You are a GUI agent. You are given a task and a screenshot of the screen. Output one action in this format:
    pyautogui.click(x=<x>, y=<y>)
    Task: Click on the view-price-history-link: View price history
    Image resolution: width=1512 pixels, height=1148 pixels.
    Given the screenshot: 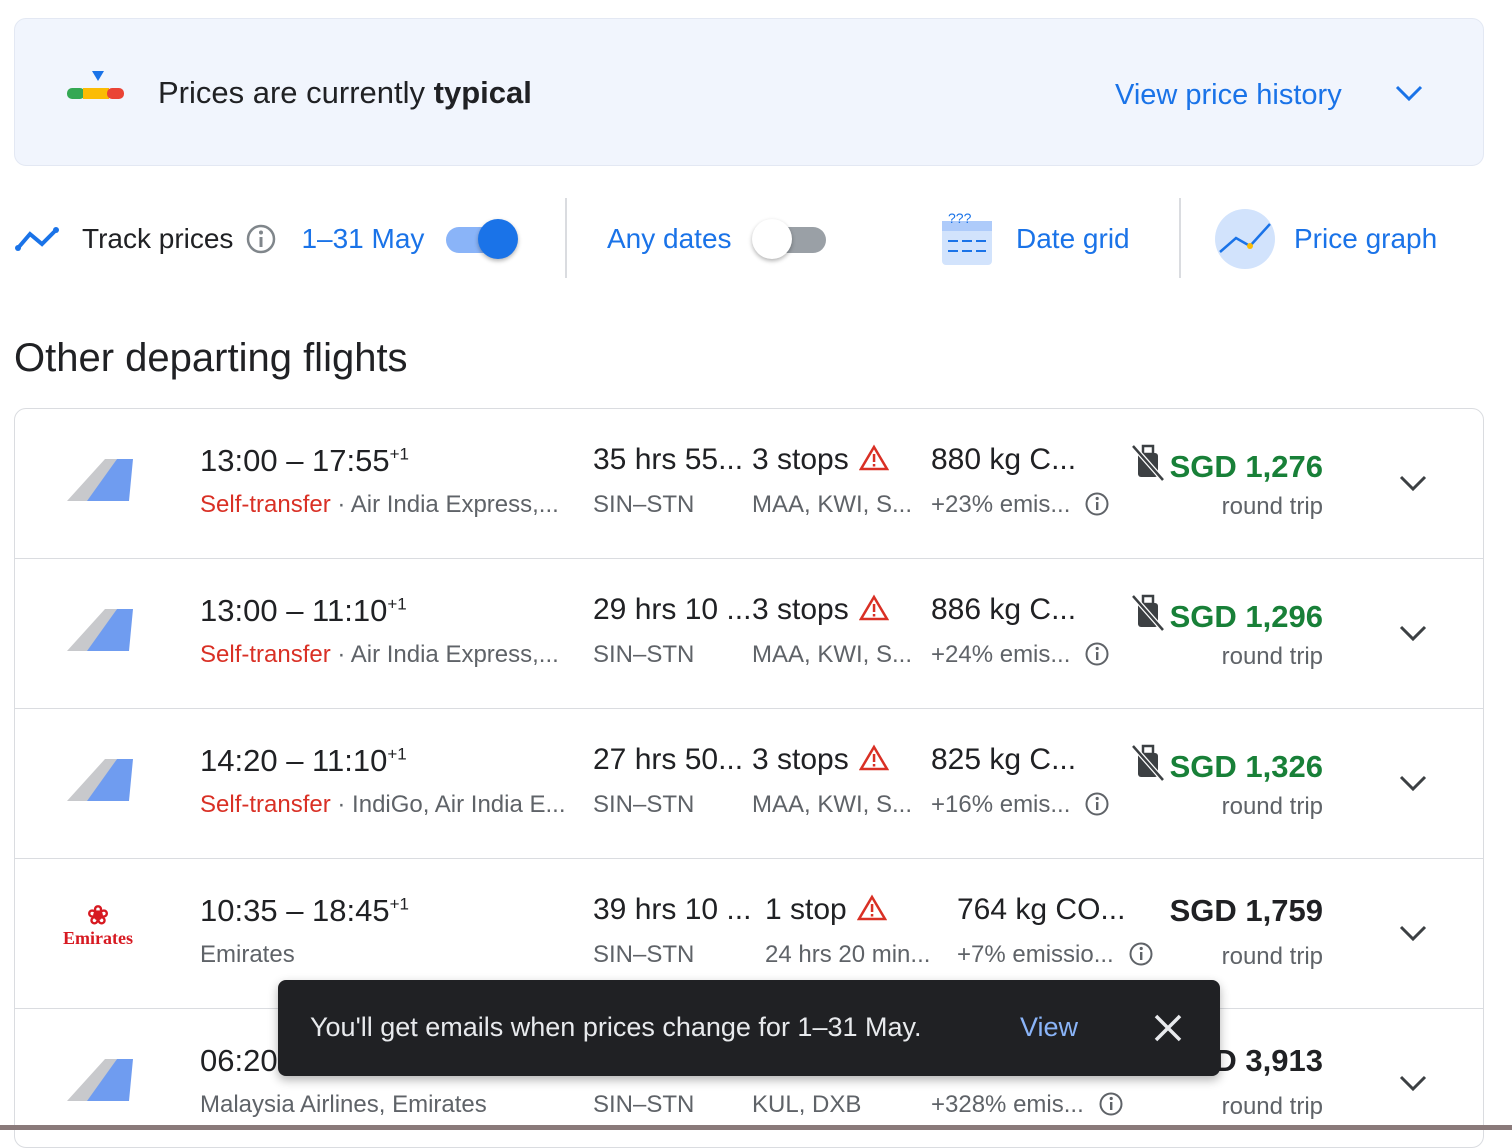 What is the action you would take?
    pyautogui.click(x=1228, y=95)
    